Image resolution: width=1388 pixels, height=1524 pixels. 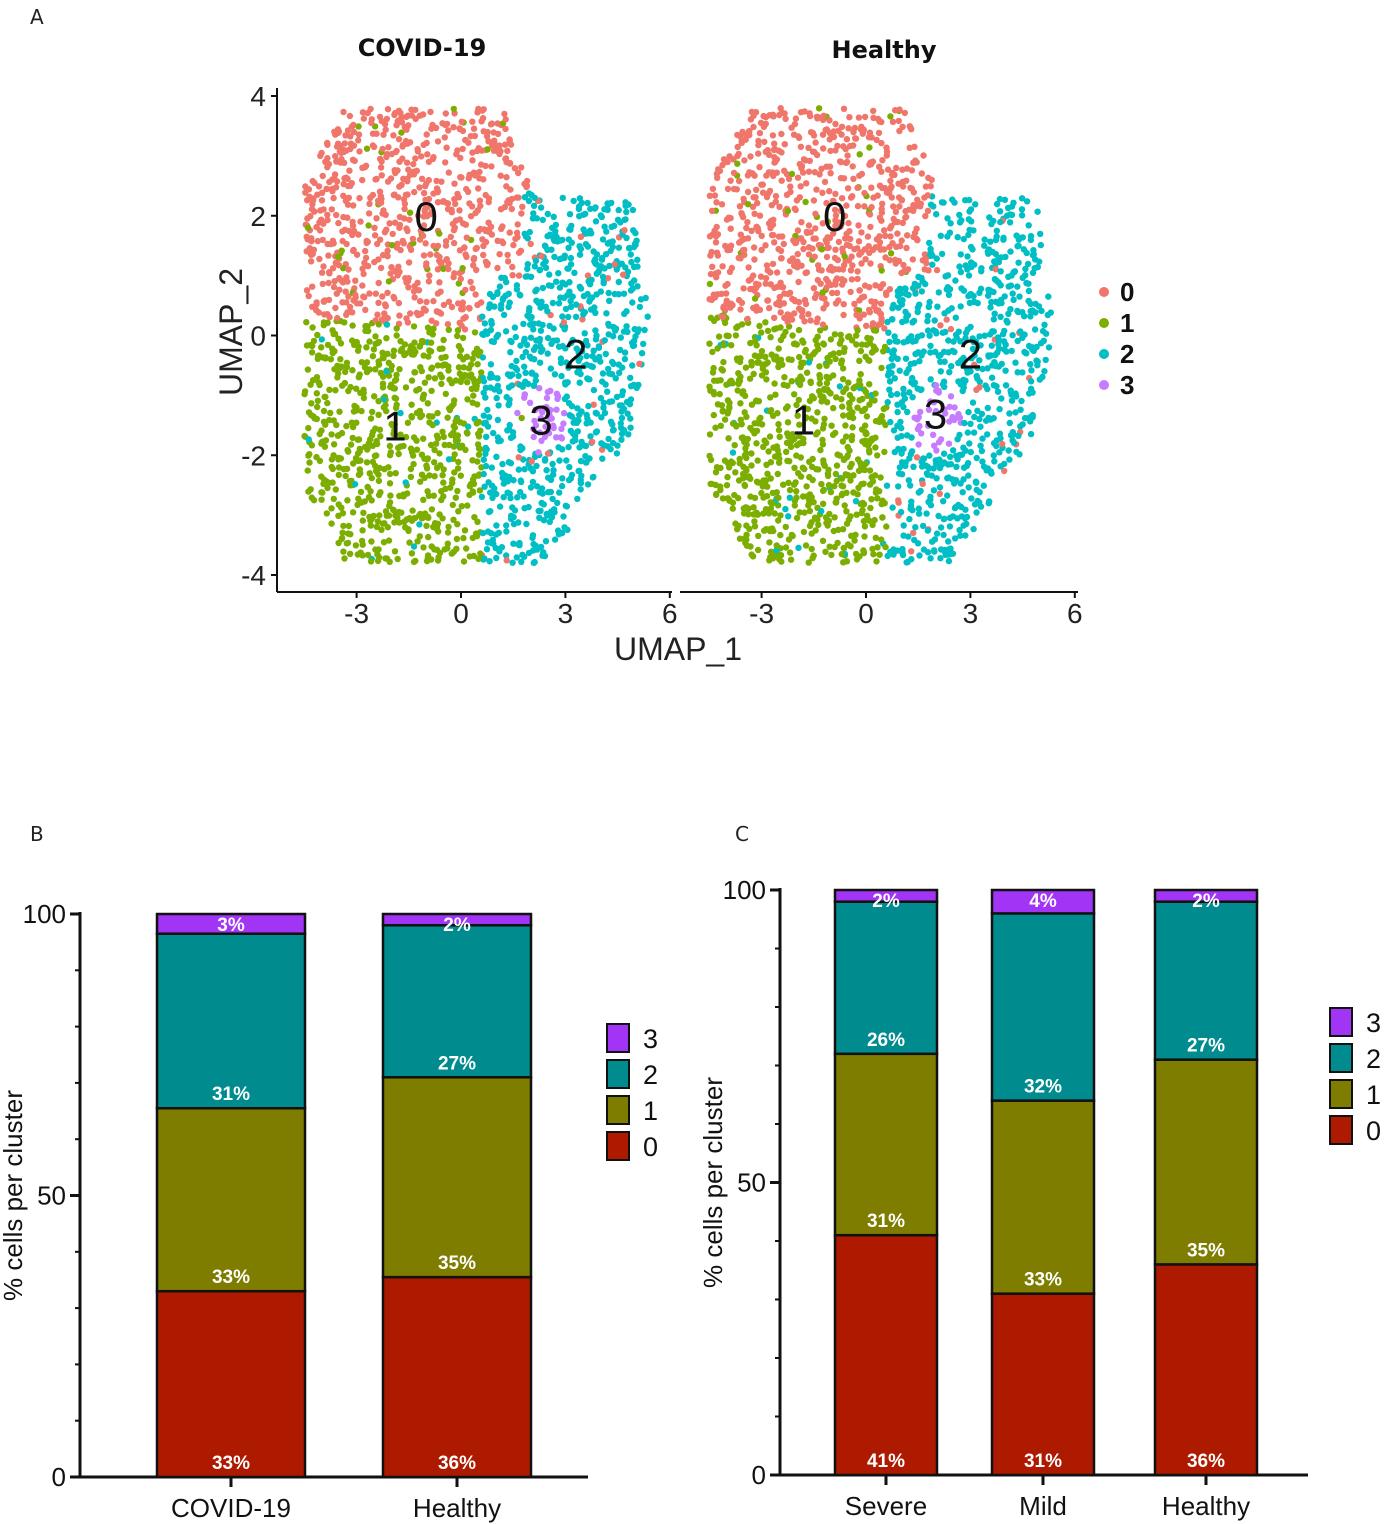 What do you see at coordinates (1373, 1023) in the screenshot?
I see `bar-legend-label: 3` at bounding box center [1373, 1023].